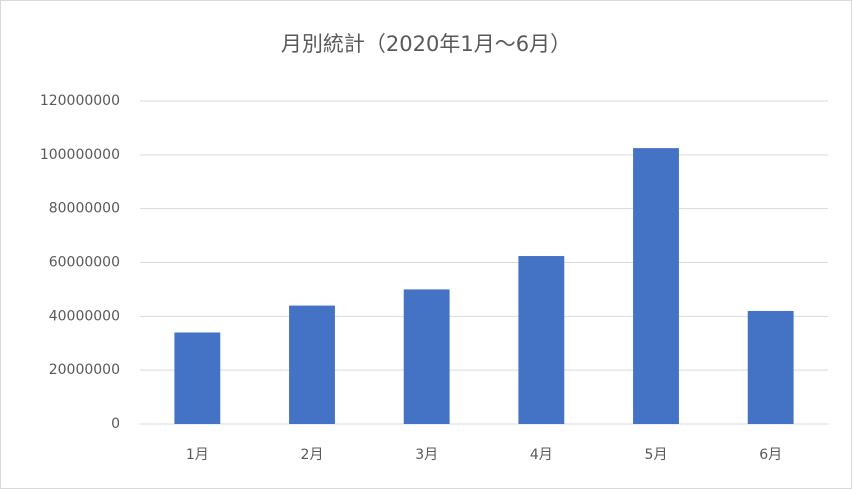 This screenshot has width=852, height=489. Describe the element at coordinates (115, 424) in the screenshot. I see `y-tick-label: 0` at that location.